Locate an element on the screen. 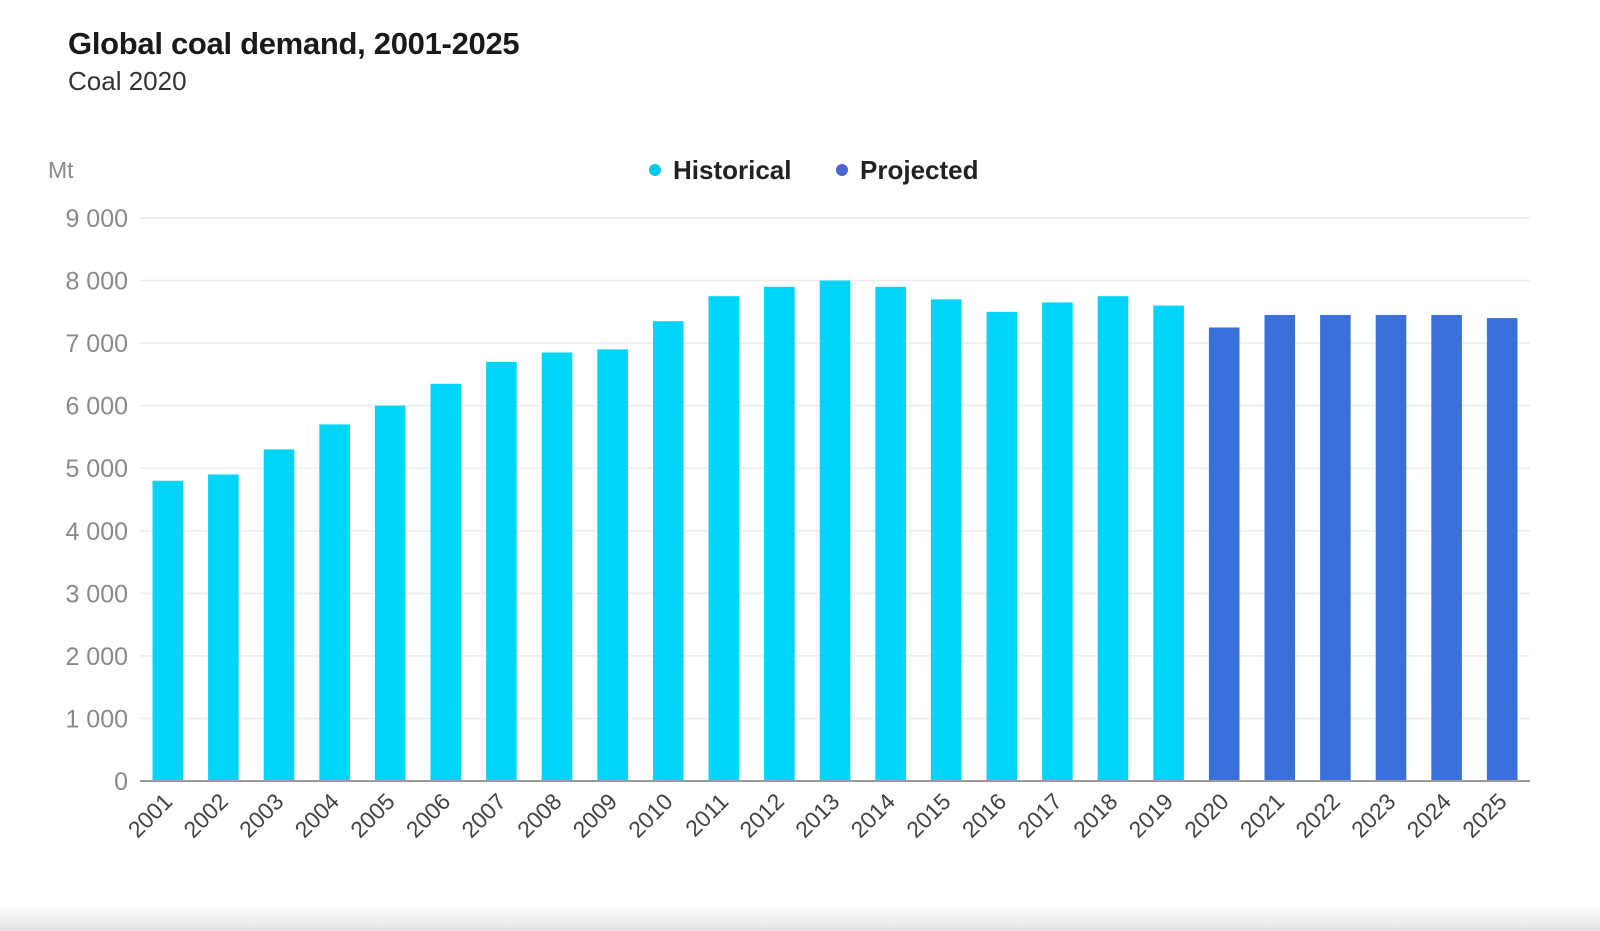 The image size is (1600, 931). x-tick-label: 2007 is located at coordinates (483, 815).